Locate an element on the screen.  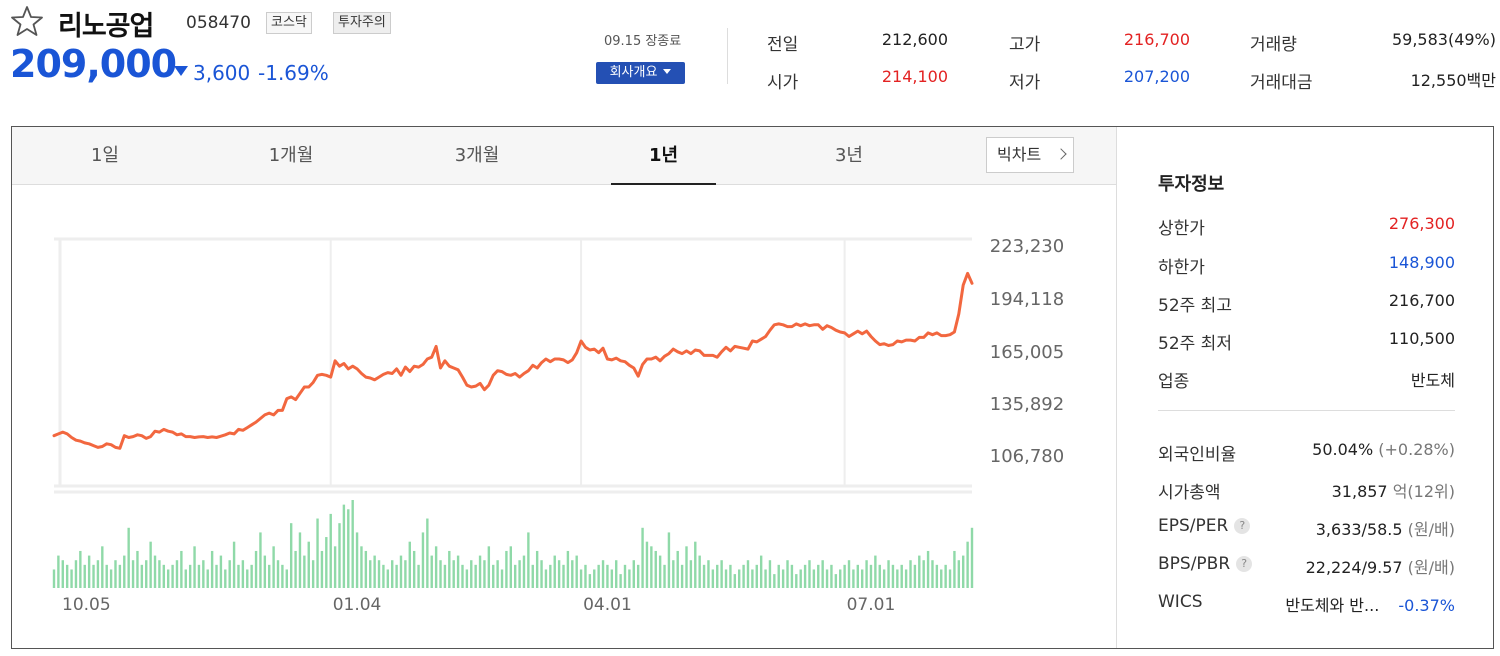
eps-per-label: EPS/PER? is located at coordinates (1204, 526).